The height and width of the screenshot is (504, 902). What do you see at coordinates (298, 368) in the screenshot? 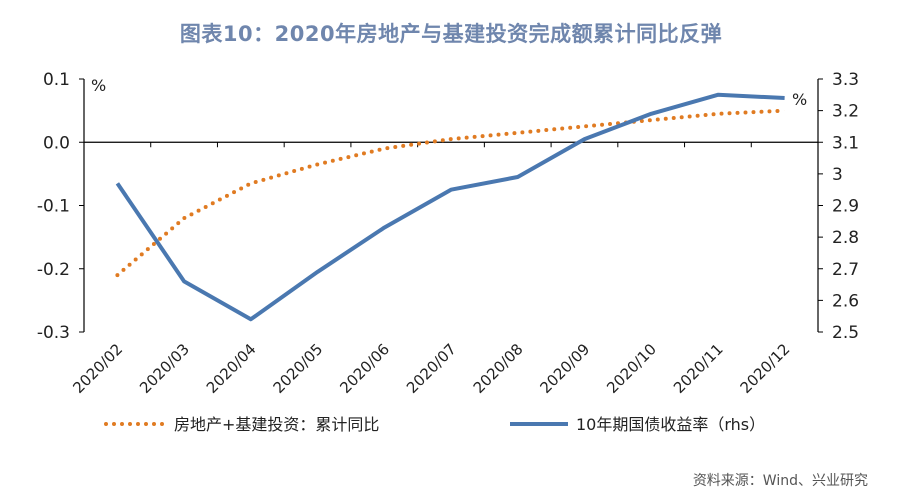
I see `x-tick-label: 2020/05` at bounding box center [298, 368].